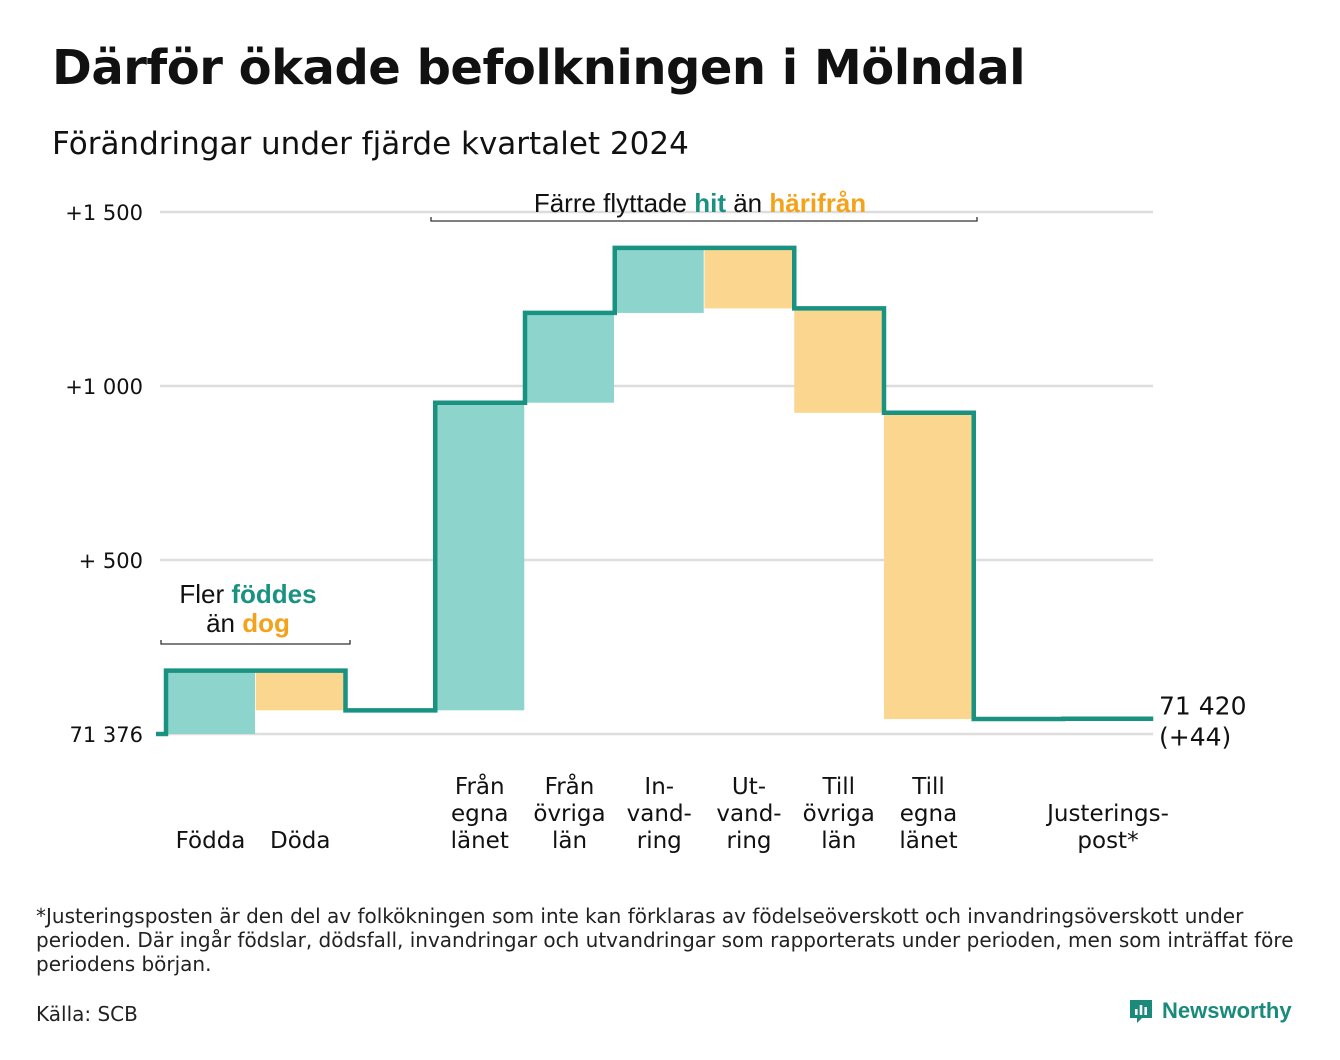  What do you see at coordinates (1202, 706) in the screenshot?
I see `end-value-label: 71 420` at bounding box center [1202, 706].